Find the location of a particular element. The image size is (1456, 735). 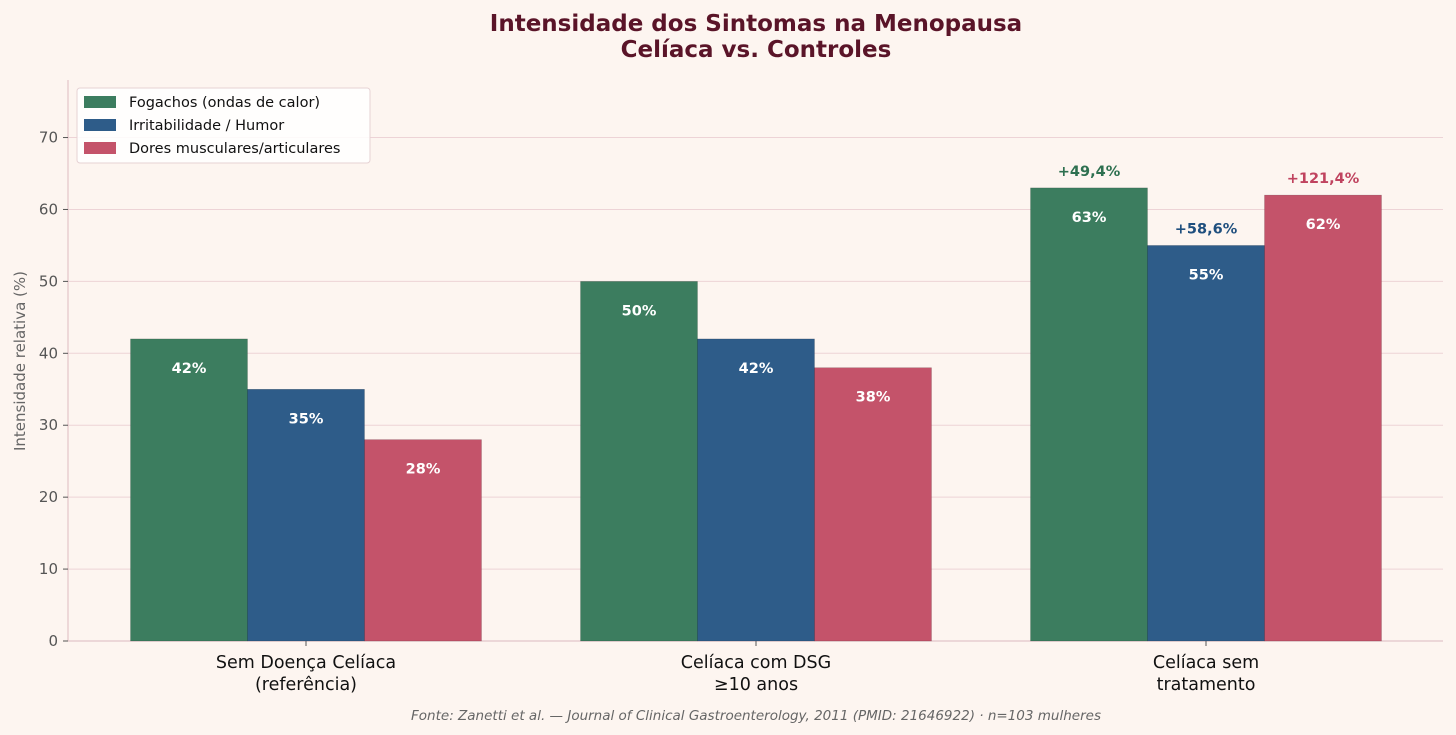

bar-value-label: 63% is located at coordinates (1089, 218).